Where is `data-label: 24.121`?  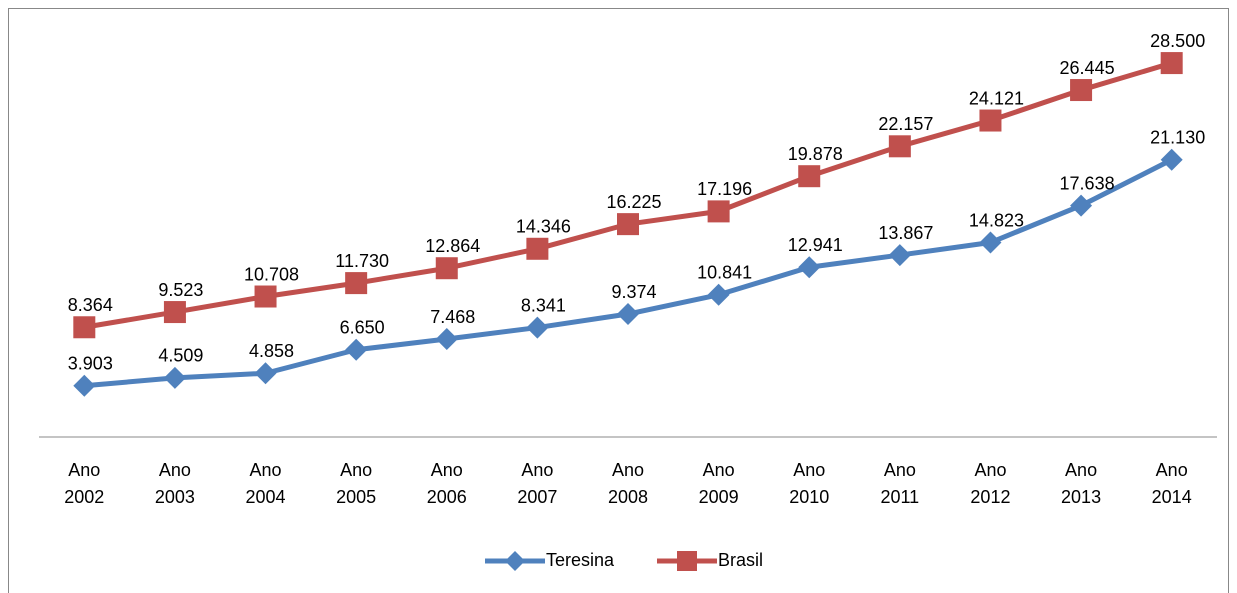 data-label: 24.121 is located at coordinates (996, 98).